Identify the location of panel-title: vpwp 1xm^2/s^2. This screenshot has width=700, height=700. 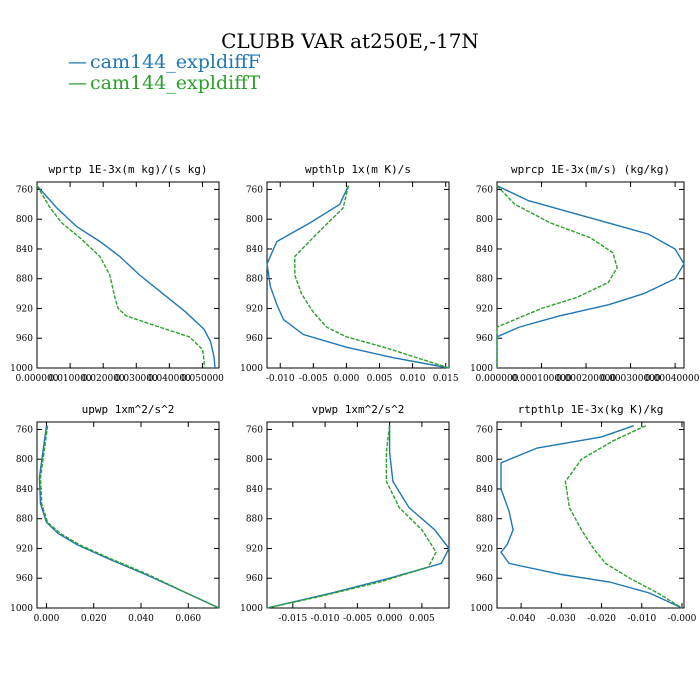
(358, 409).